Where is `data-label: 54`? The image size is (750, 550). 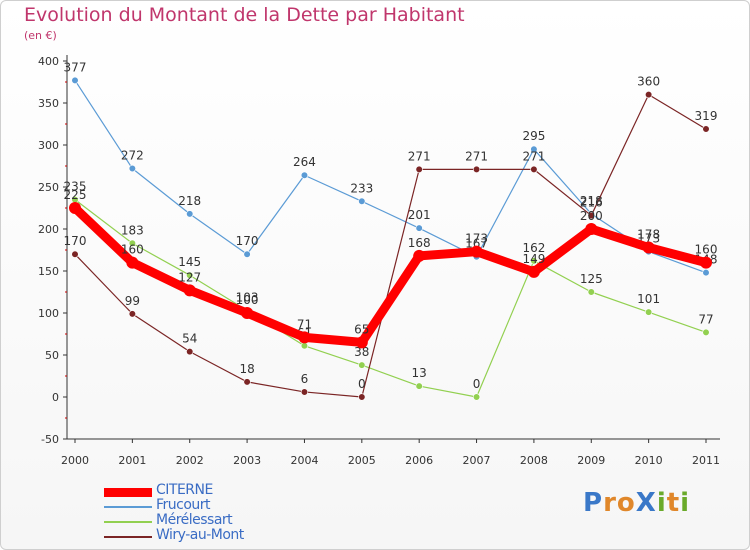 data-label: 54 is located at coordinates (189, 339).